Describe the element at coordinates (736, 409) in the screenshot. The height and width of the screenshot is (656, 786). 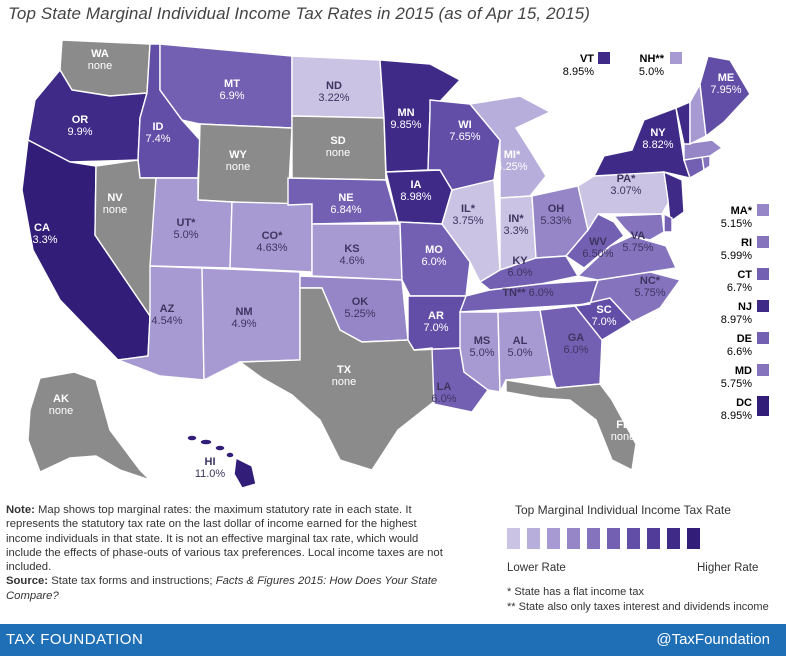
I see `callout-DC: DC 8.95%` at that location.